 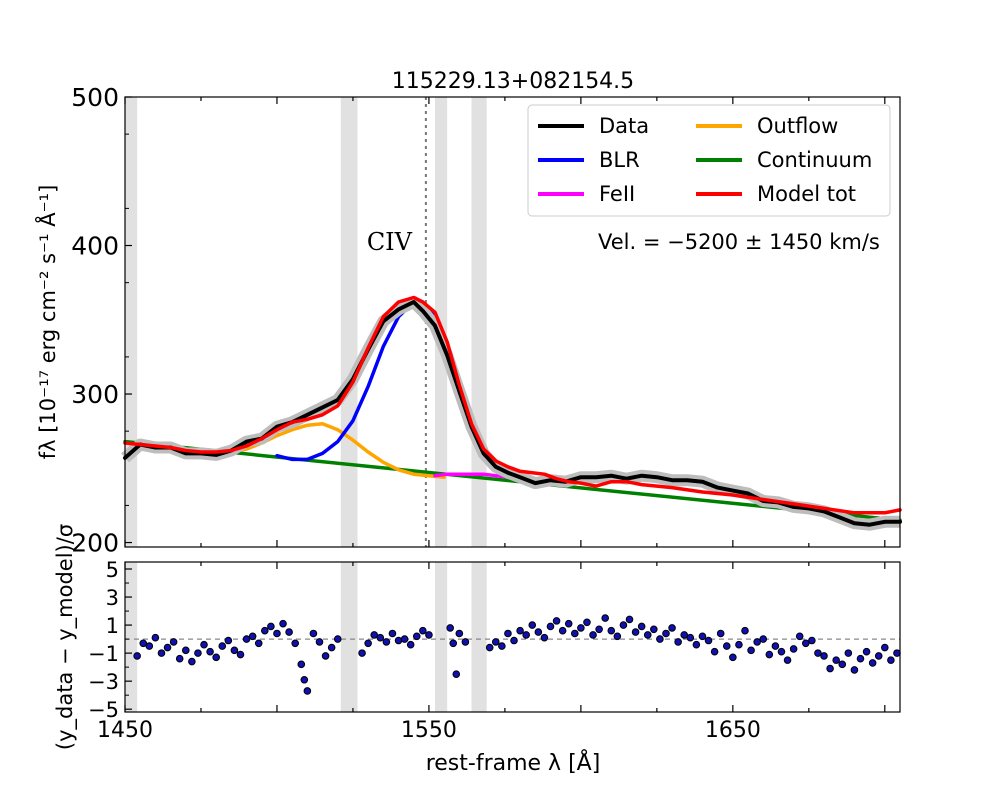 I want to click on residual-y-tick-label: −1, so click(x=103, y=654).